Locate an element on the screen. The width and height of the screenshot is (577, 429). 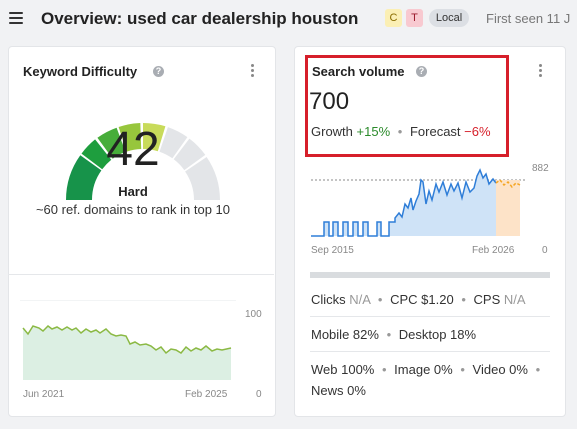
sv-area is located at coordinates (403, 203).